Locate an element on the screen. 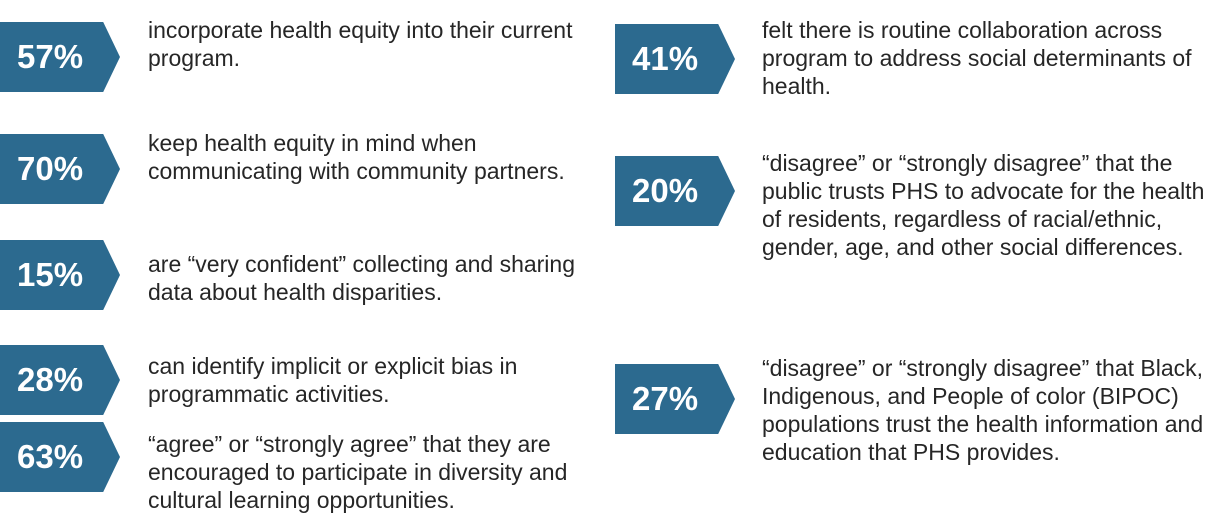 Image resolution: width=1227 pixels, height=523 pixels. percent-badge: 57% is located at coordinates (60, 57).